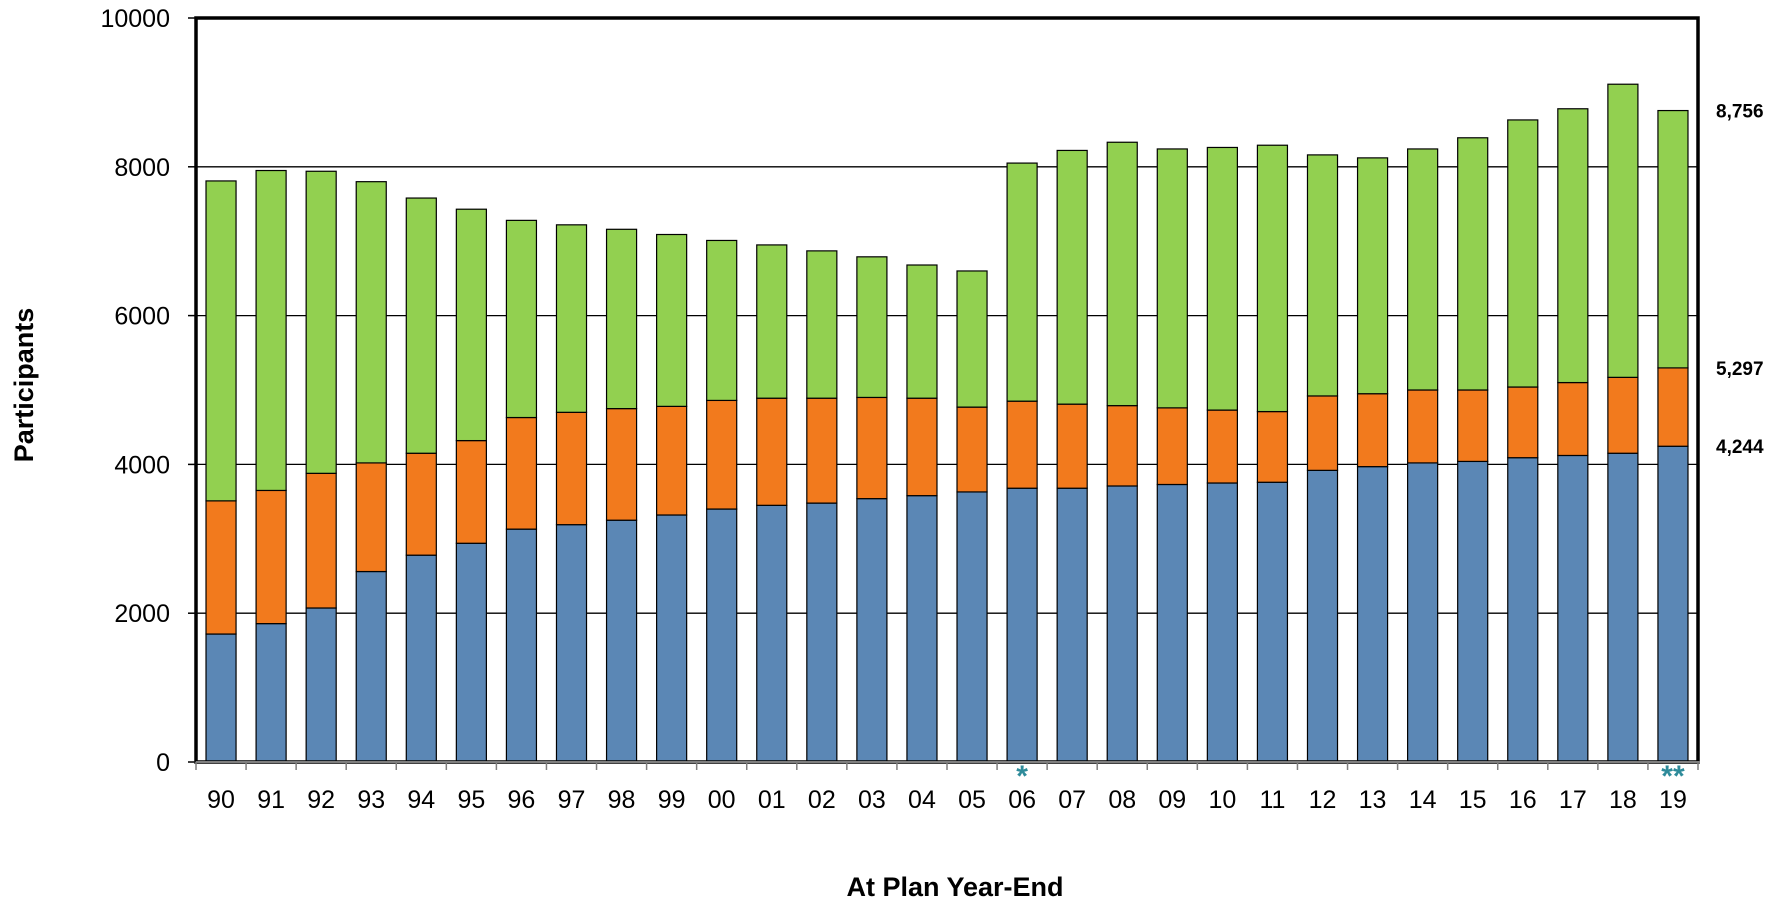 The image size is (1790, 920). What do you see at coordinates (1372, 276) in the screenshot?
I see `bar-segment-13-s2` at bounding box center [1372, 276].